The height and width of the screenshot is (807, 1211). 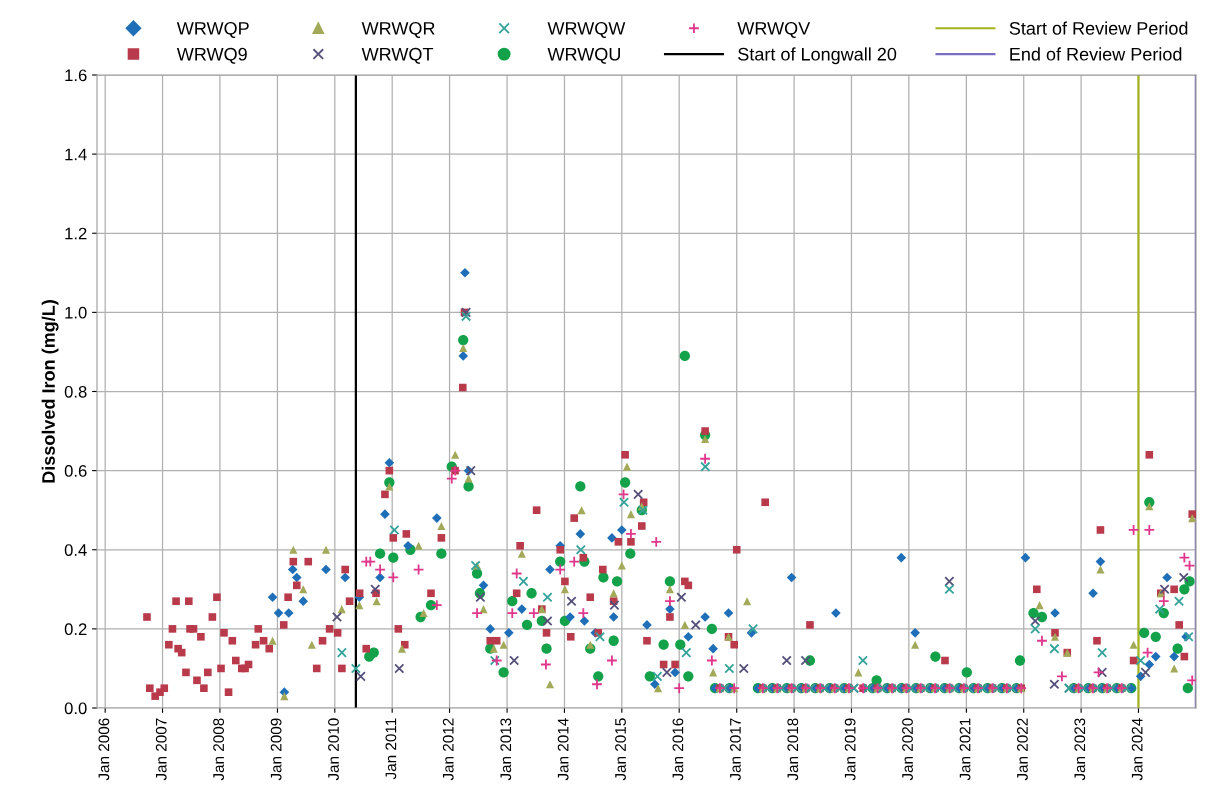 What do you see at coordinates (1080, 749) in the screenshot?
I see `x-tick-label: Jan 2023` at bounding box center [1080, 749].